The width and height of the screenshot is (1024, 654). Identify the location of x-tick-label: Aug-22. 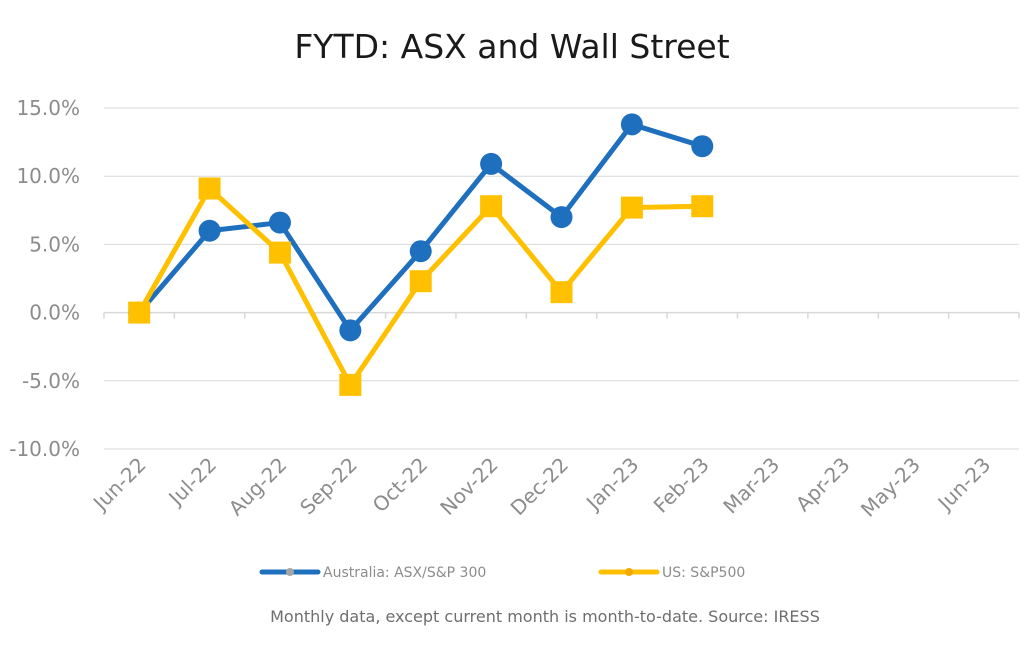
(258, 487).